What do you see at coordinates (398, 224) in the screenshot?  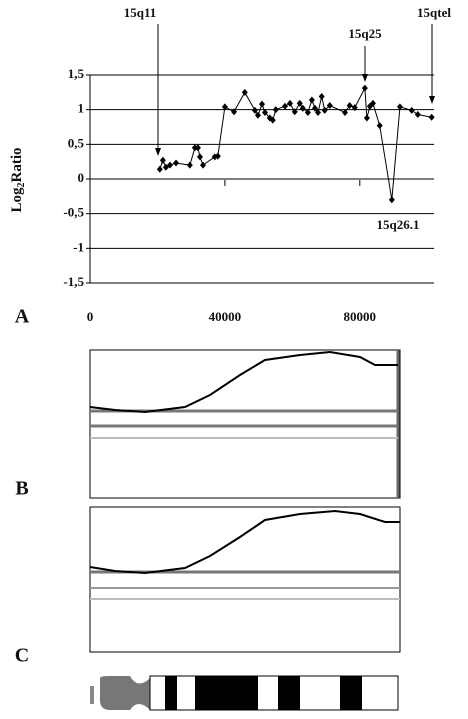 I see `annotation: 15q26.1` at bounding box center [398, 224].